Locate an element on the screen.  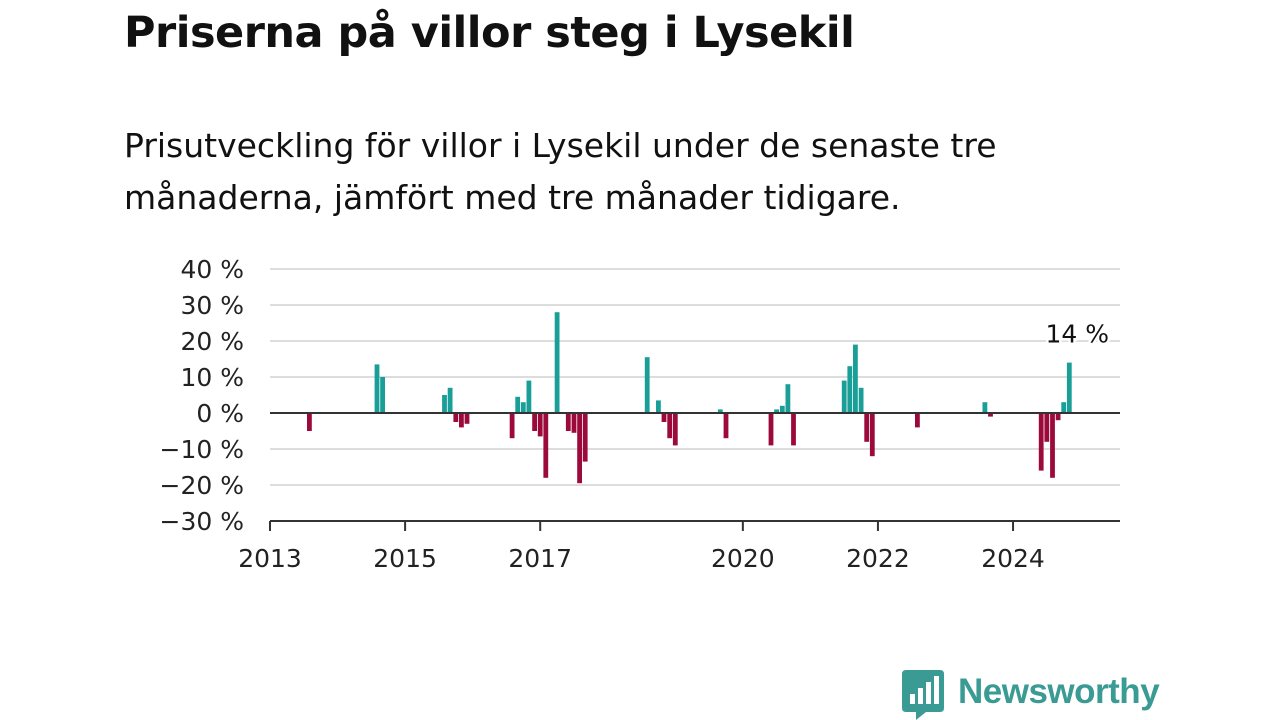
y-tick-label: −10 % is located at coordinates (202, 449).